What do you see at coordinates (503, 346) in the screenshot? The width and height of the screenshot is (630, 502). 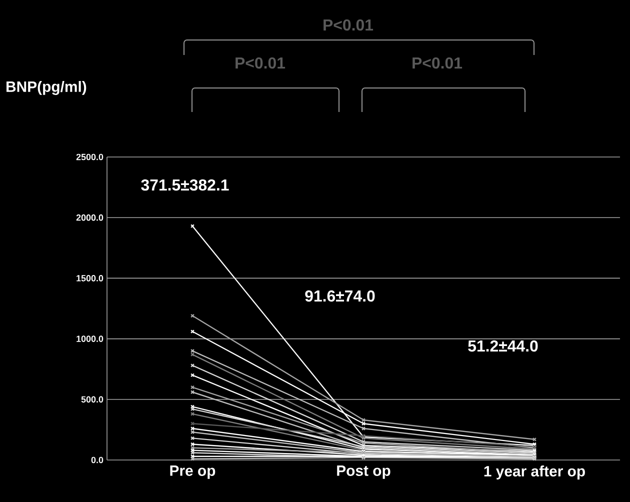 I see `annotation: 51.2±44.0` at bounding box center [503, 346].